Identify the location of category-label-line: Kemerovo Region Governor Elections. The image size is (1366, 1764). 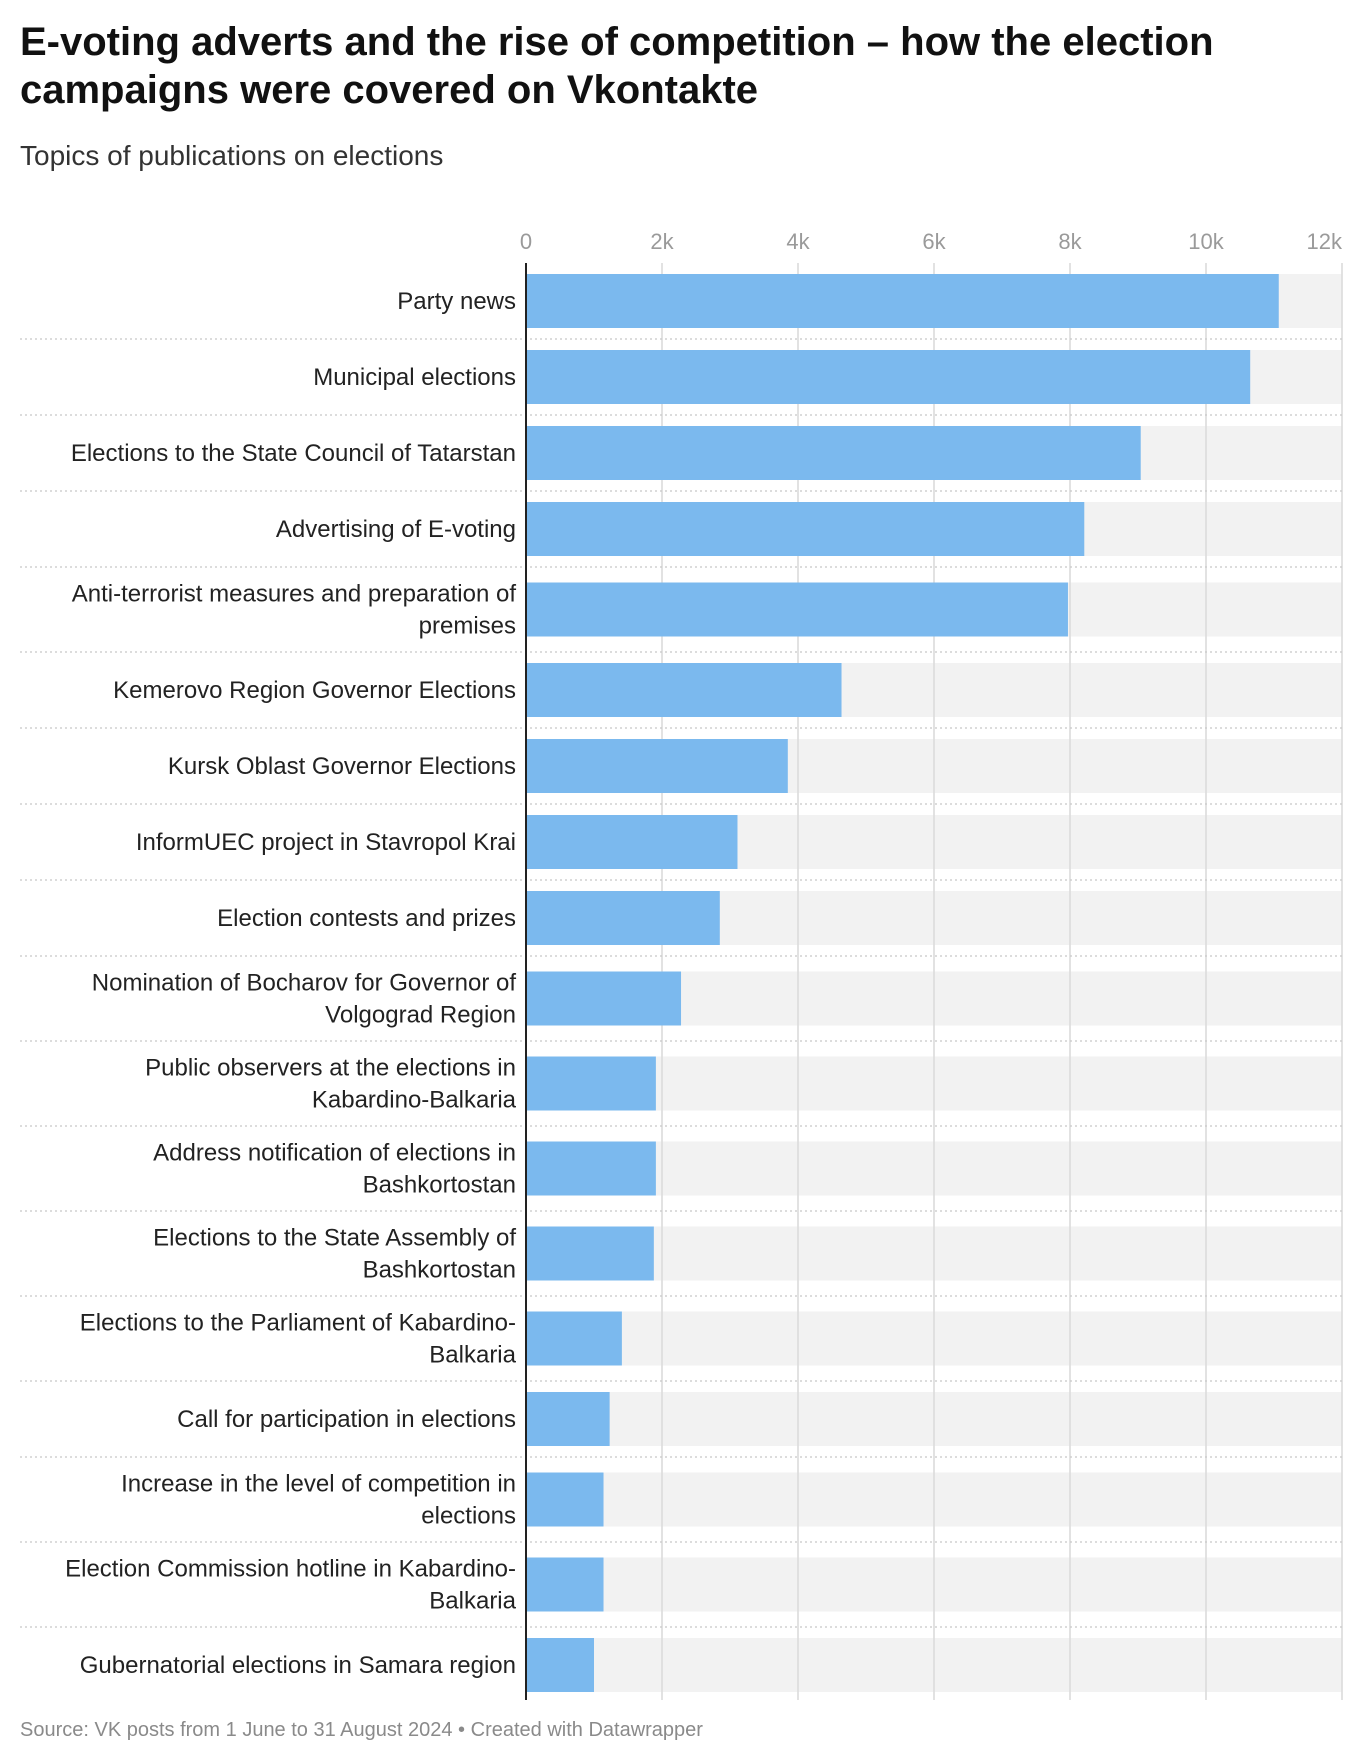
(314, 690).